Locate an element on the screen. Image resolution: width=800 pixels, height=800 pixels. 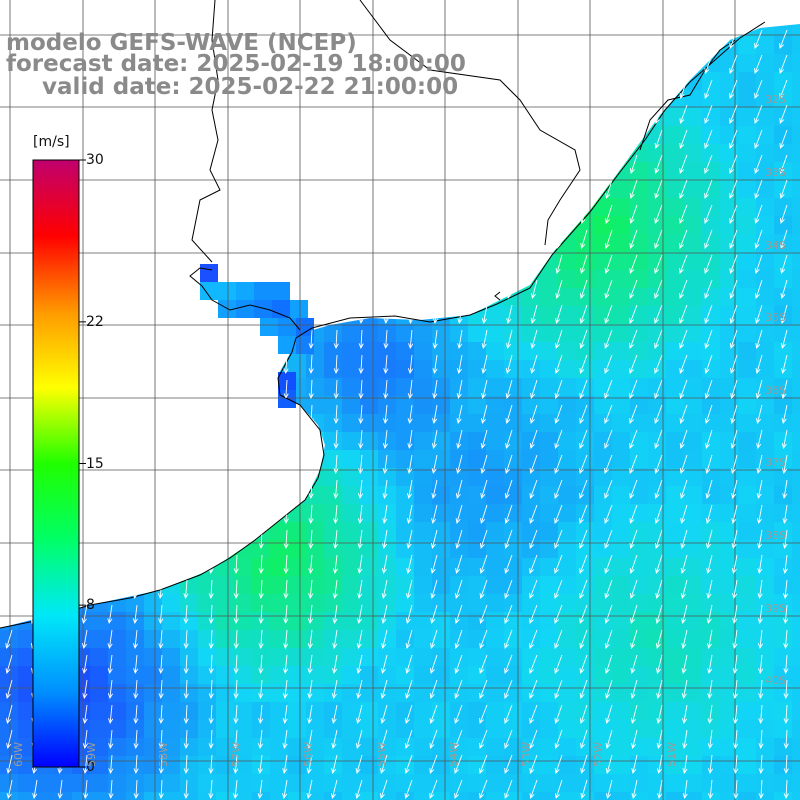
latitude-label: 37S is located at coordinates (775, 462).